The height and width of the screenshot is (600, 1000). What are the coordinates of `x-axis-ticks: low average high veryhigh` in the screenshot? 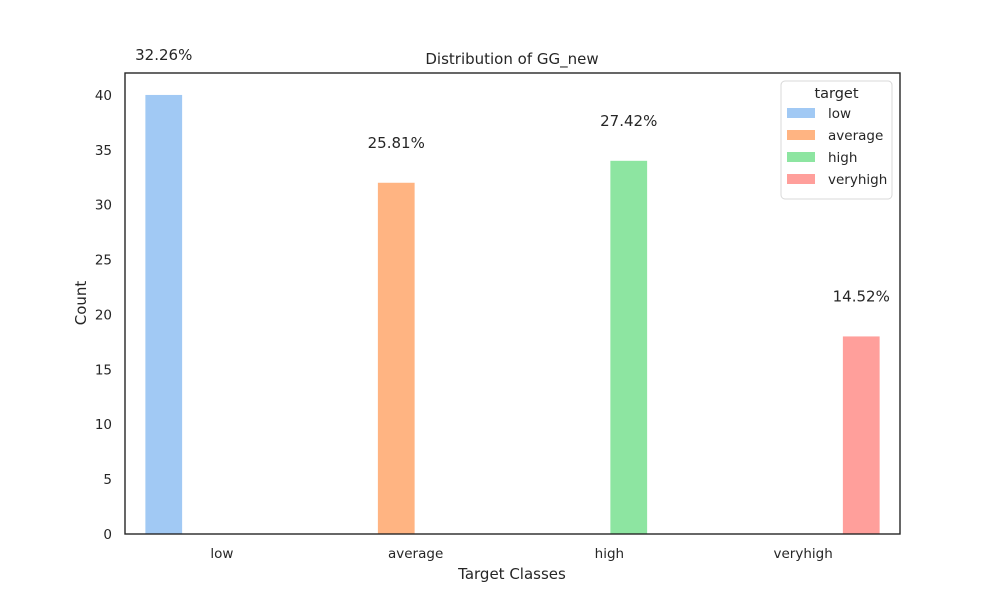 It's located at (521, 554).